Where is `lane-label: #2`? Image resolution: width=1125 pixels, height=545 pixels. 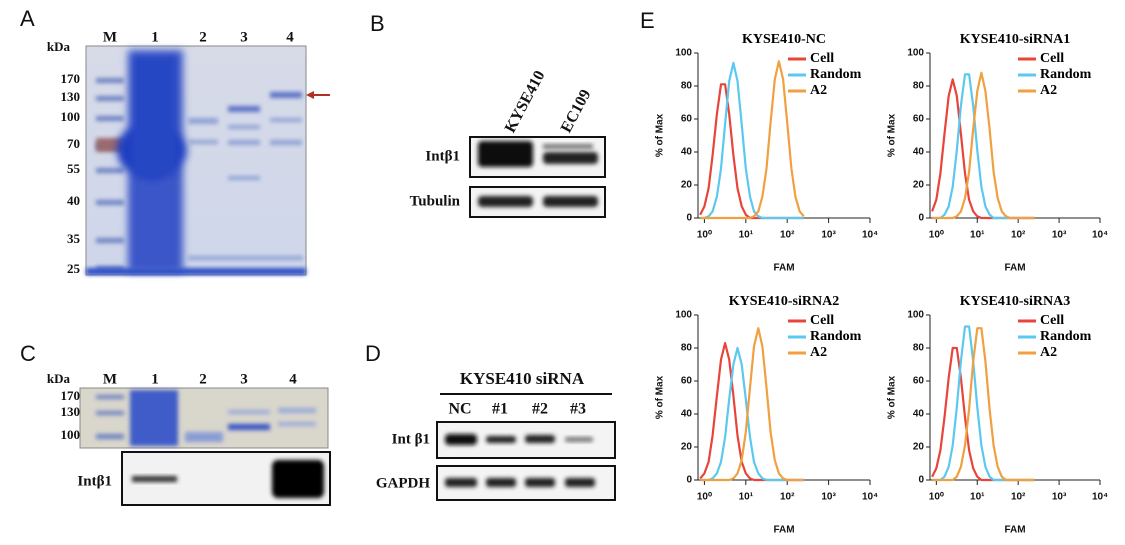
lane-label: #2 is located at coordinates (540, 409).